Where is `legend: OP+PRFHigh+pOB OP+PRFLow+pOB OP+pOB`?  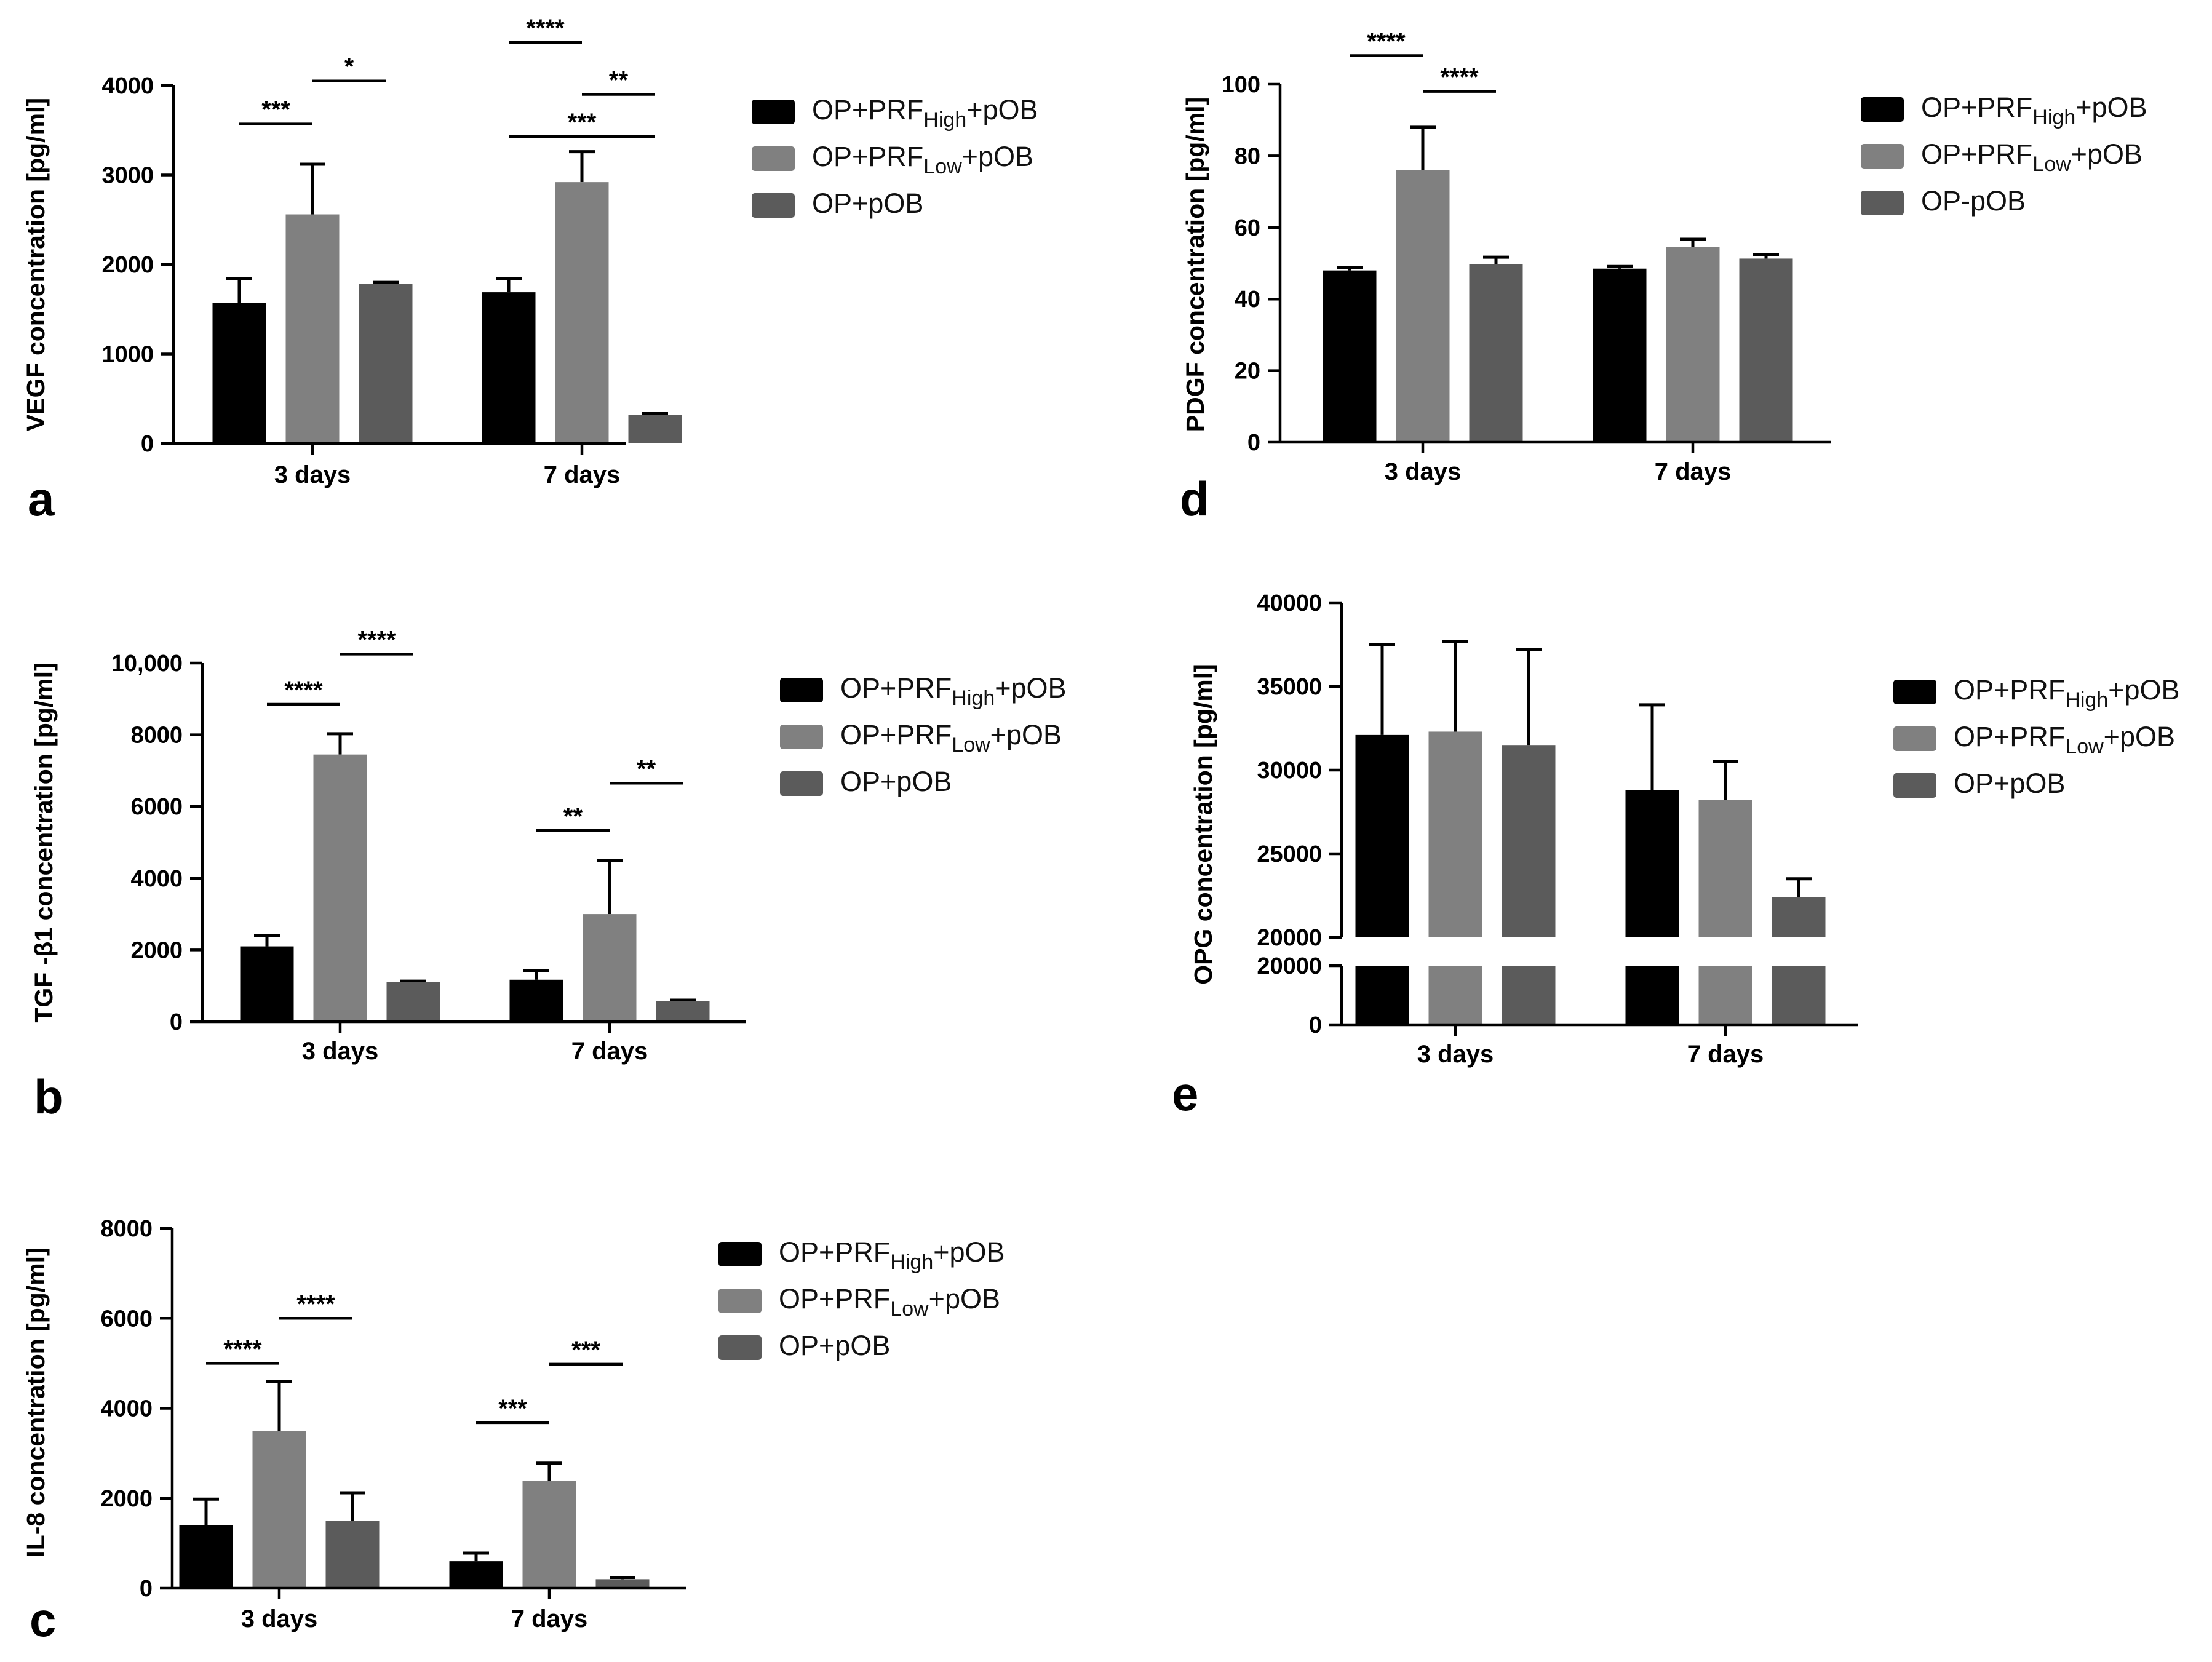
legend: OP+PRFHigh+pOB OP+PRFLow+pOB OP+pOB is located at coordinates (895, 156).